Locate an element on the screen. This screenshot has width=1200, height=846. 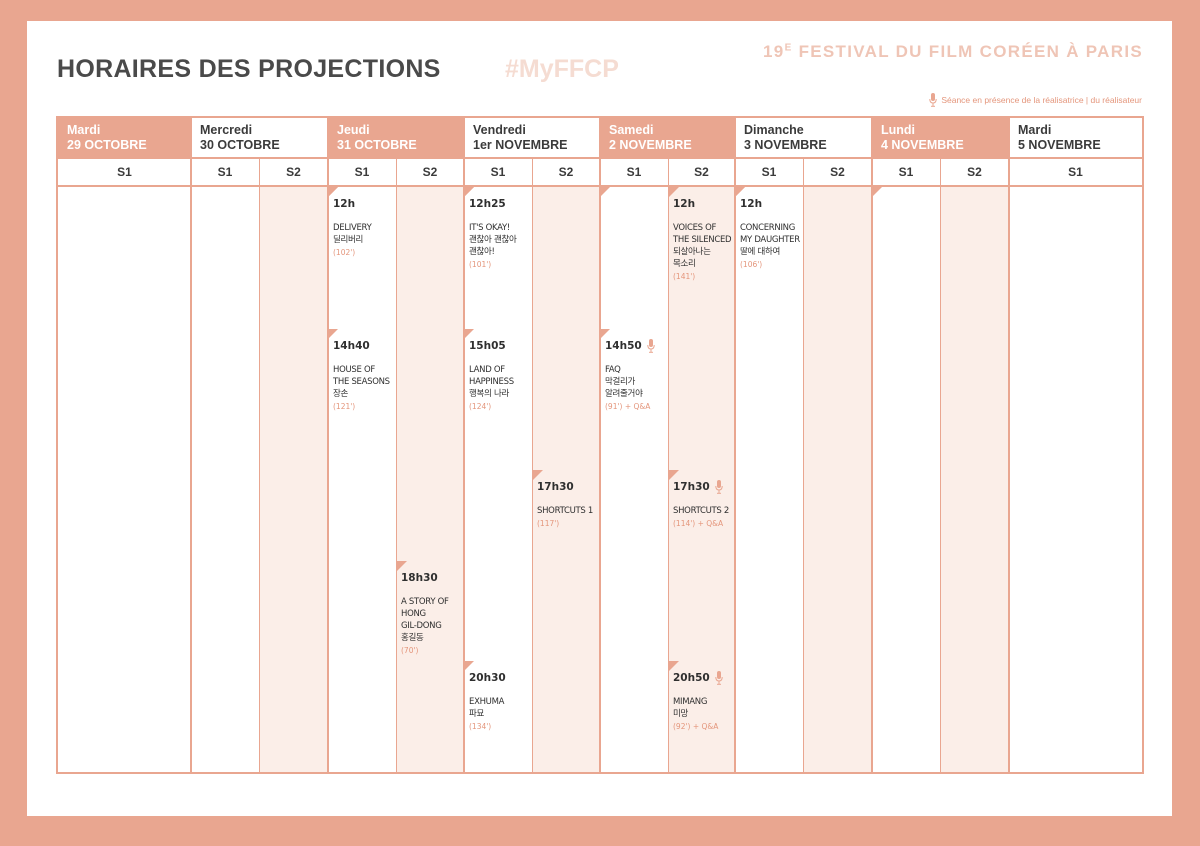
title-line: 장손 is located at coordinates (341, 394).